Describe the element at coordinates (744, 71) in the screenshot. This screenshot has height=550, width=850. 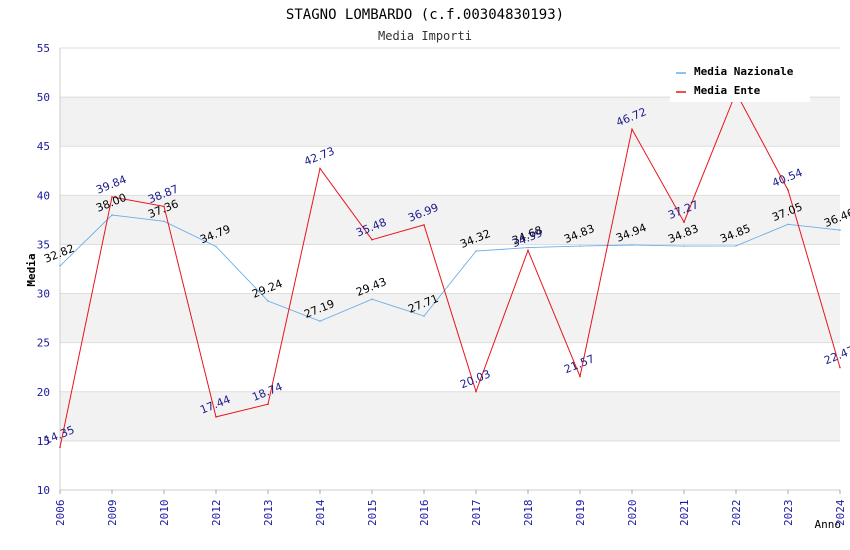
I see `legend-label-media-nazionale: Media Nazionale` at that location.